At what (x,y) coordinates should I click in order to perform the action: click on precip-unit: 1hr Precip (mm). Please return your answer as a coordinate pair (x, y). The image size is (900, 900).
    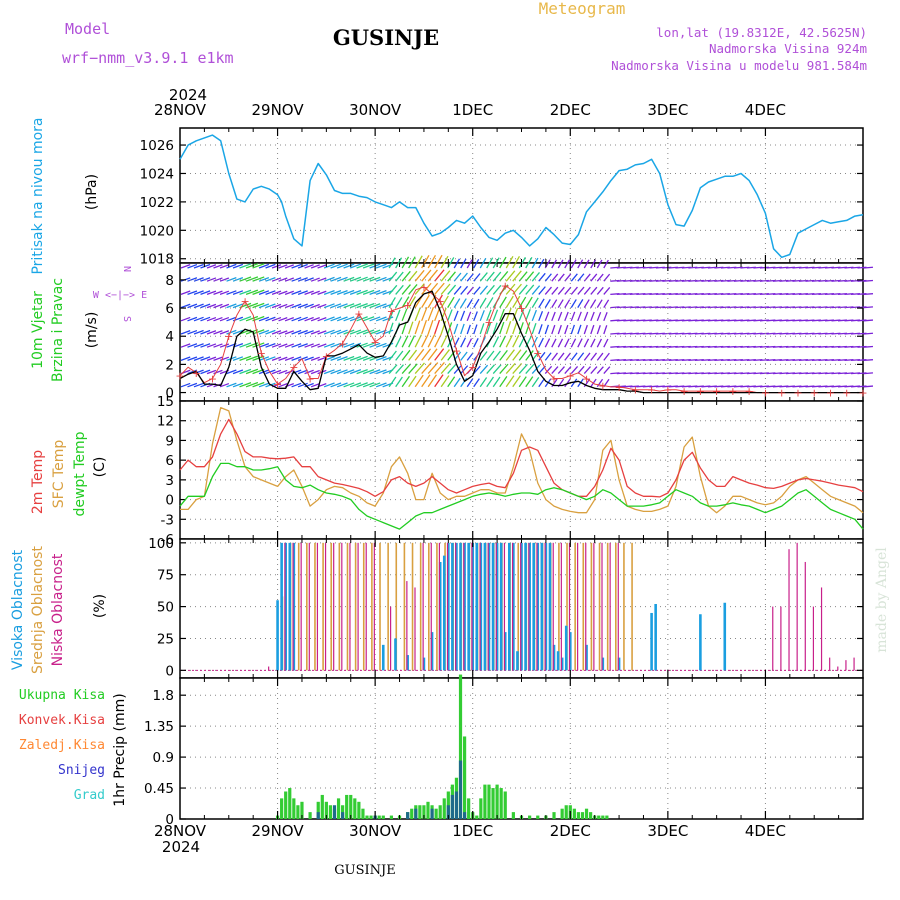
    Looking at the image, I should click on (120, 749).